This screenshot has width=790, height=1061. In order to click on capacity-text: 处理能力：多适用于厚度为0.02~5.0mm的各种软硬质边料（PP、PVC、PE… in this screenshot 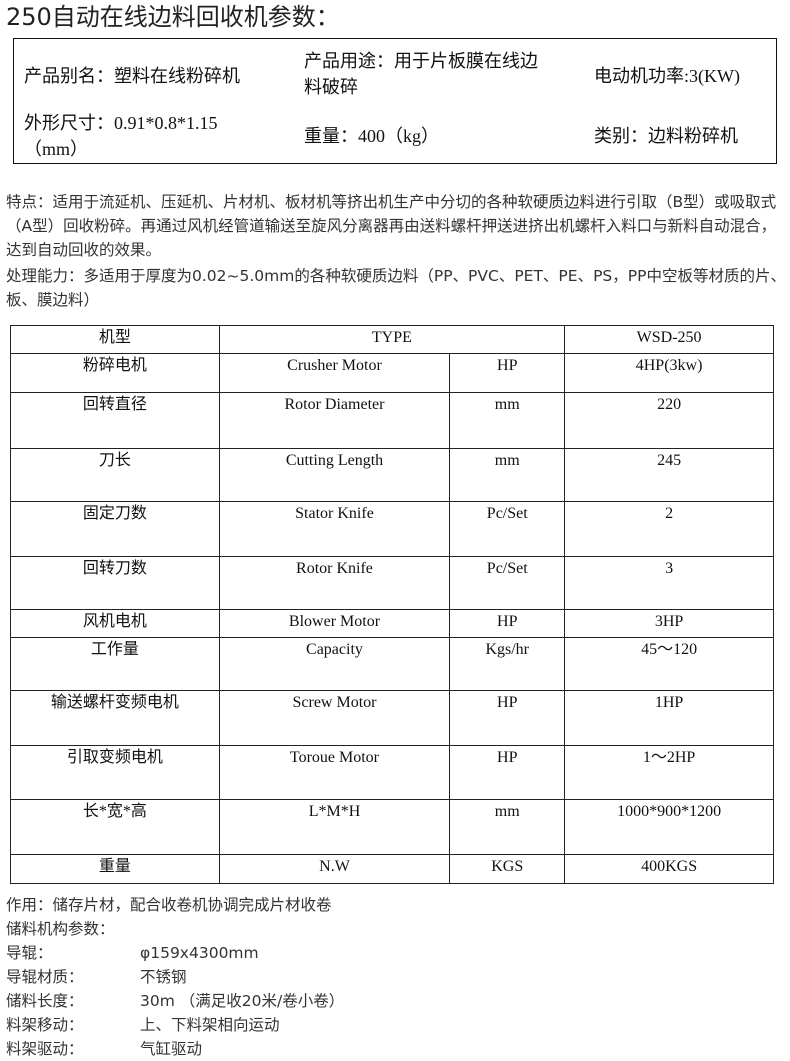, I will do `click(396, 288)`.